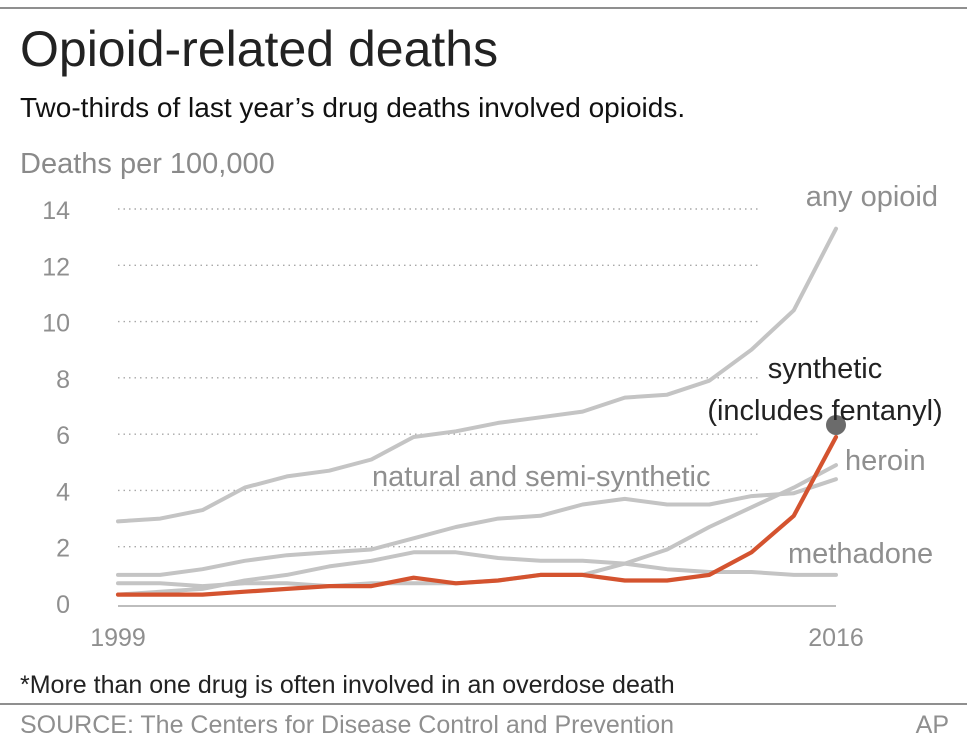 The image size is (967, 750). What do you see at coordinates (477, 638) in the screenshot?
I see `x-axis-ticks: 1999 2016` at bounding box center [477, 638].